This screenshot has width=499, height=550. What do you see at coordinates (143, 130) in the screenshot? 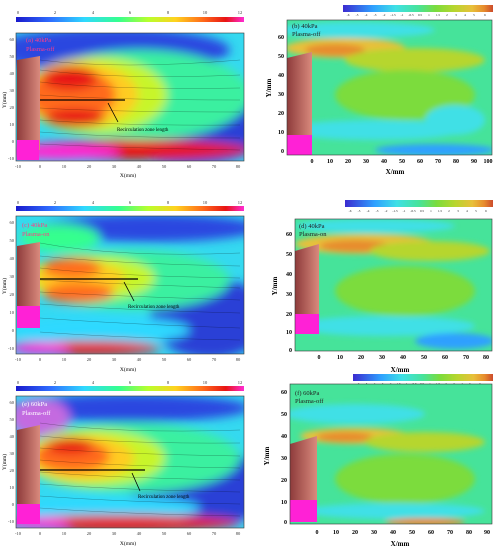
I see `annotation-text: Recirculation zone length` at bounding box center [143, 130].